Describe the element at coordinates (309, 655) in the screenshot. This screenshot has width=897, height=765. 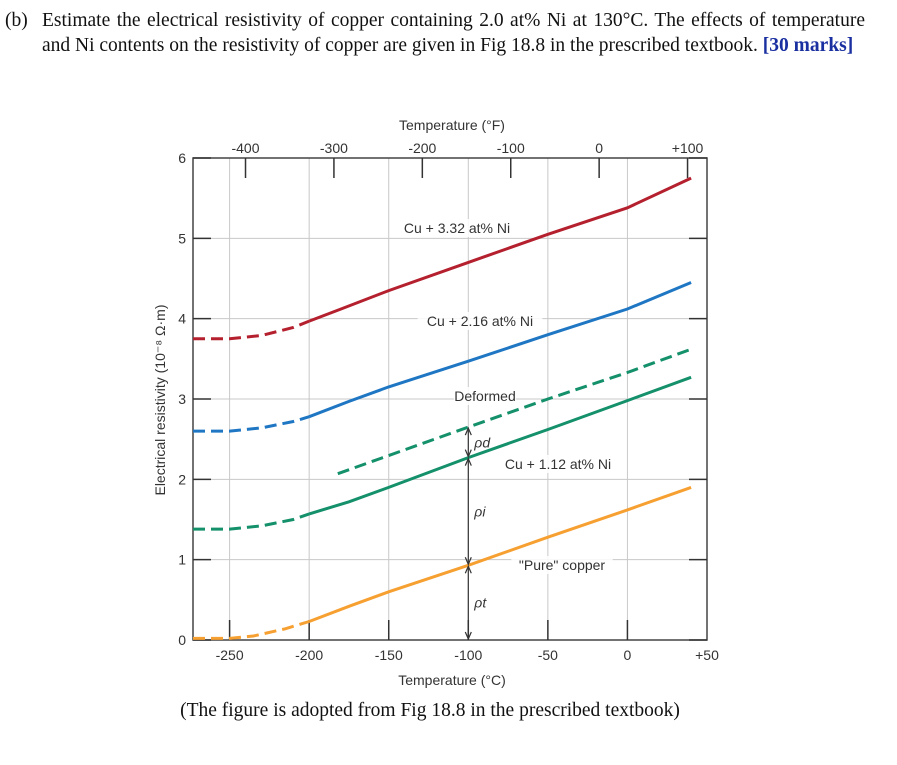
I see `x-tick-label: -200` at that location.